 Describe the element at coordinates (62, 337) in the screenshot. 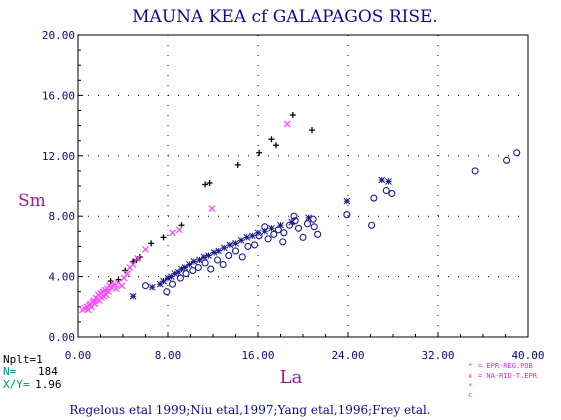

I see `y-tick-label: 0.00` at that location.